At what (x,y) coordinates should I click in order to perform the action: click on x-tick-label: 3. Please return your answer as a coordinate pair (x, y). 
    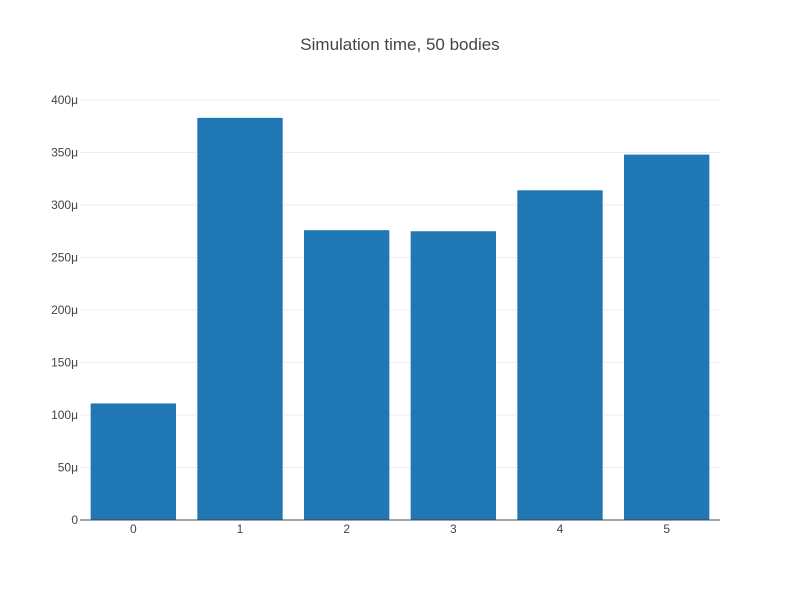
    Looking at the image, I should click on (453, 529).